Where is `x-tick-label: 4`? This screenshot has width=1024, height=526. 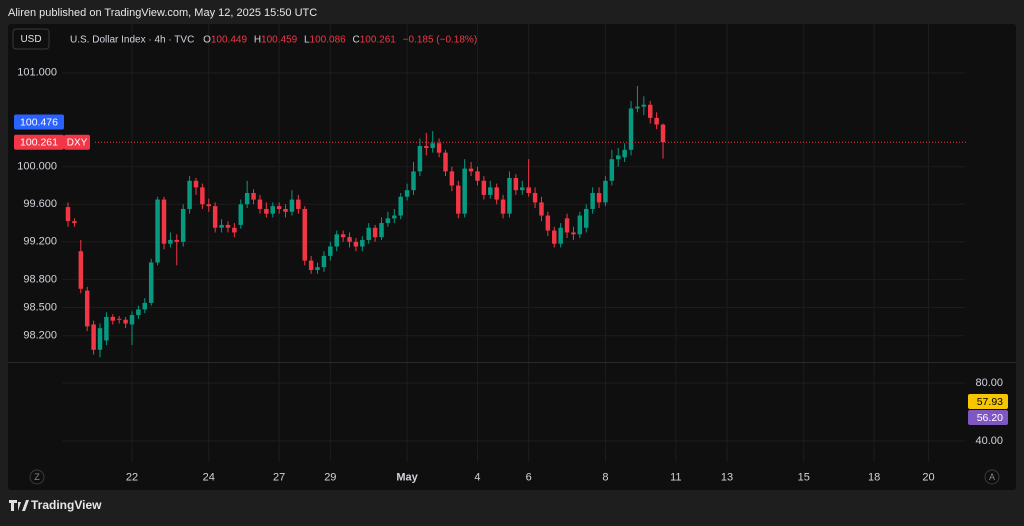
x-tick-label: 4 is located at coordinates (477, 477).